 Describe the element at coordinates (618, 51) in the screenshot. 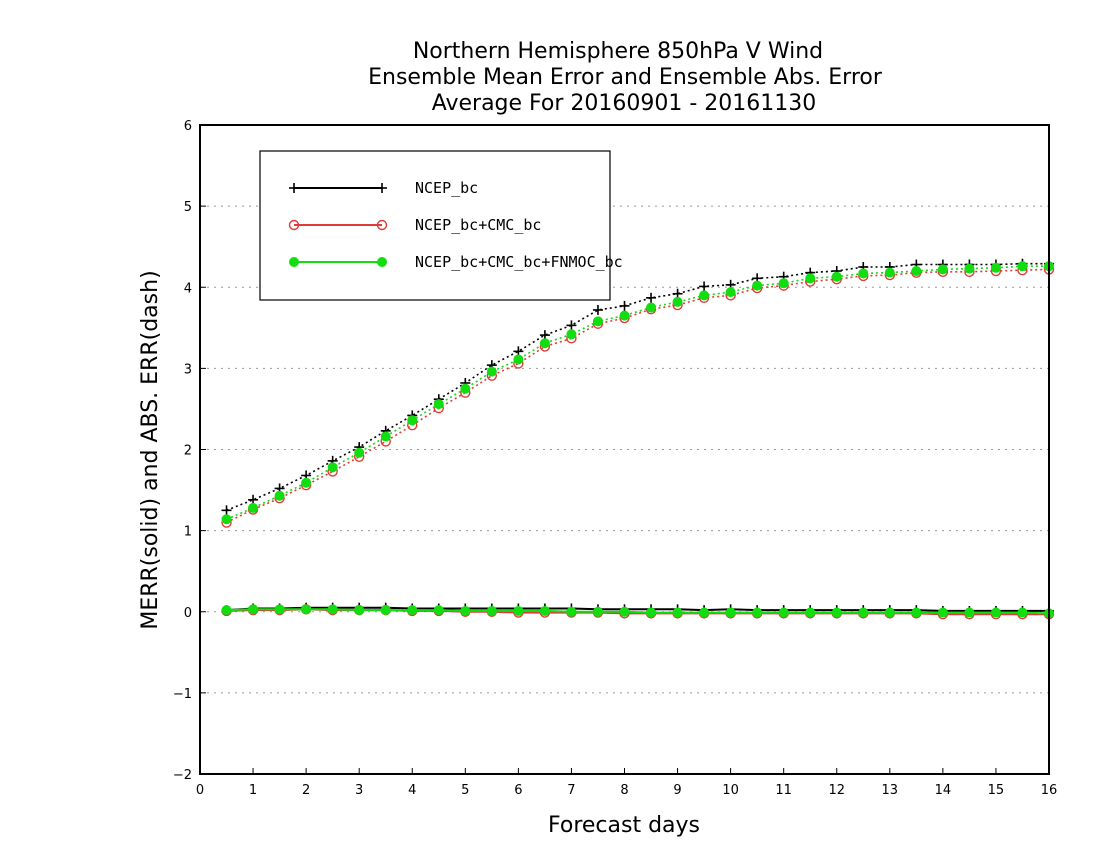

I see `title-line-1: Northern Hemisphere 850hPa V Wind` at that location.